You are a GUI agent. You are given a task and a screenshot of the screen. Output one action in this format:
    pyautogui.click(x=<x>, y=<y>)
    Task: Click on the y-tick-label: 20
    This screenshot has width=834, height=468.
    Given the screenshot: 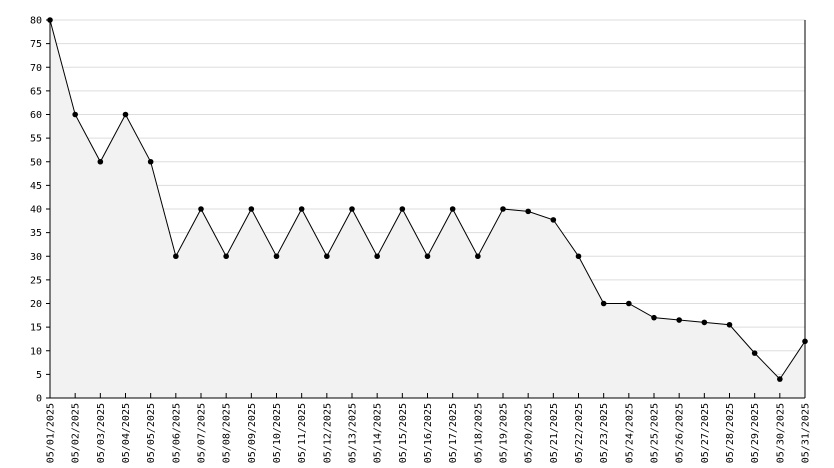 What is the action you would take?
    pyautogui.click(x=36, y=304)
    